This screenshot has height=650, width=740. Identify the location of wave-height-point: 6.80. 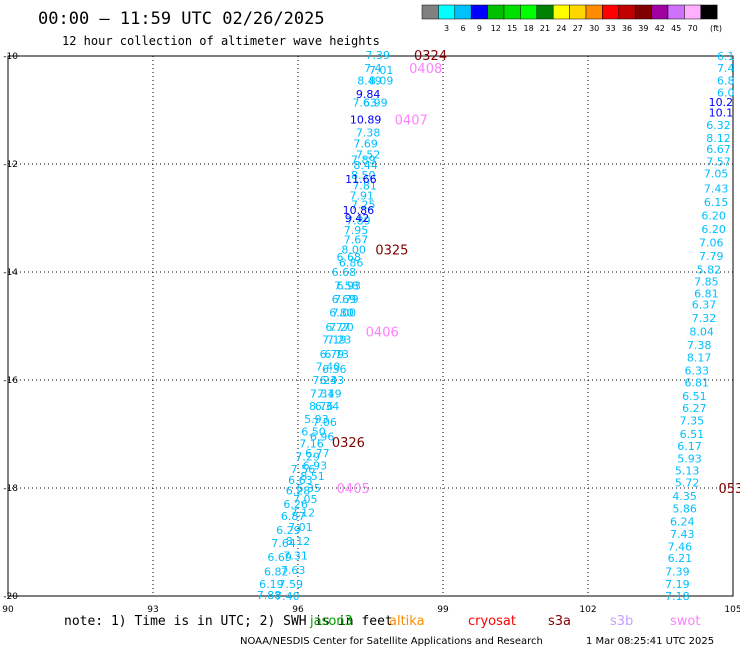
(341, 313).